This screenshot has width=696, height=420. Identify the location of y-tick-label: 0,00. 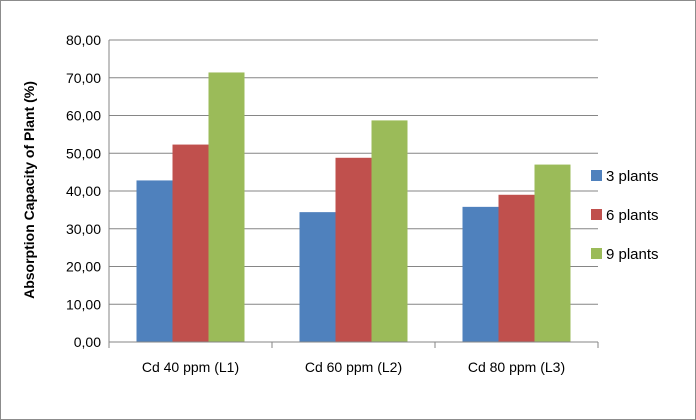
(87, 342).